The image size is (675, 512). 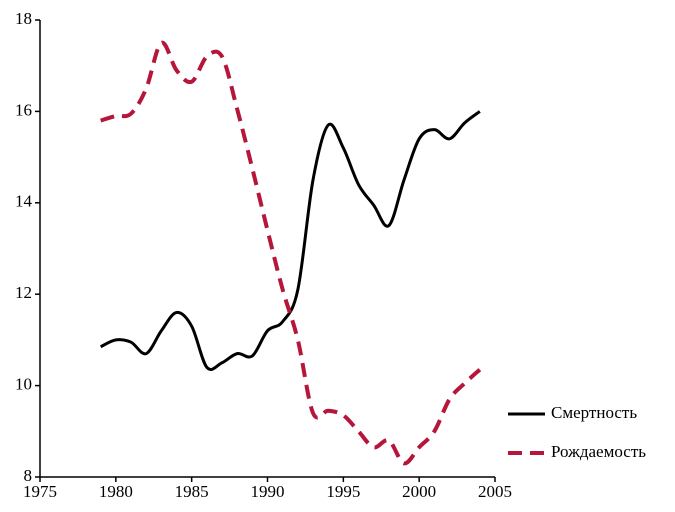 I want to click on y-tick-label: 12, so click(x=23, y=292).